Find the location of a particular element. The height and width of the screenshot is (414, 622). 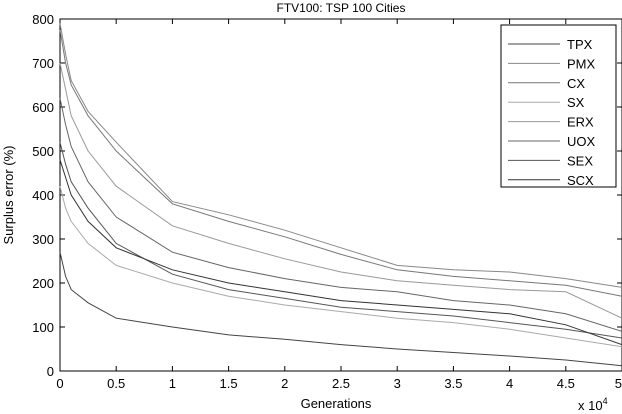

x-axis-label: Generations is located at coordinates (336, 403).